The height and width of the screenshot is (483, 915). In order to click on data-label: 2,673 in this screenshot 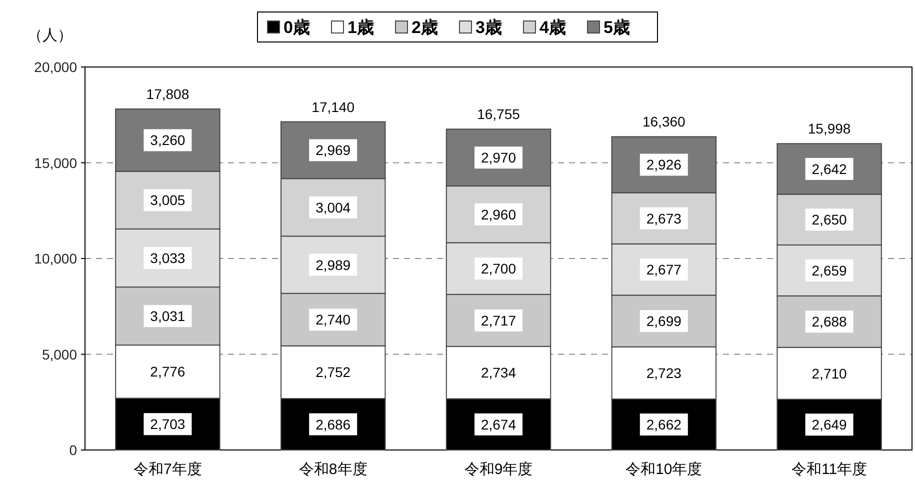, I will do `click(664, 218)`.